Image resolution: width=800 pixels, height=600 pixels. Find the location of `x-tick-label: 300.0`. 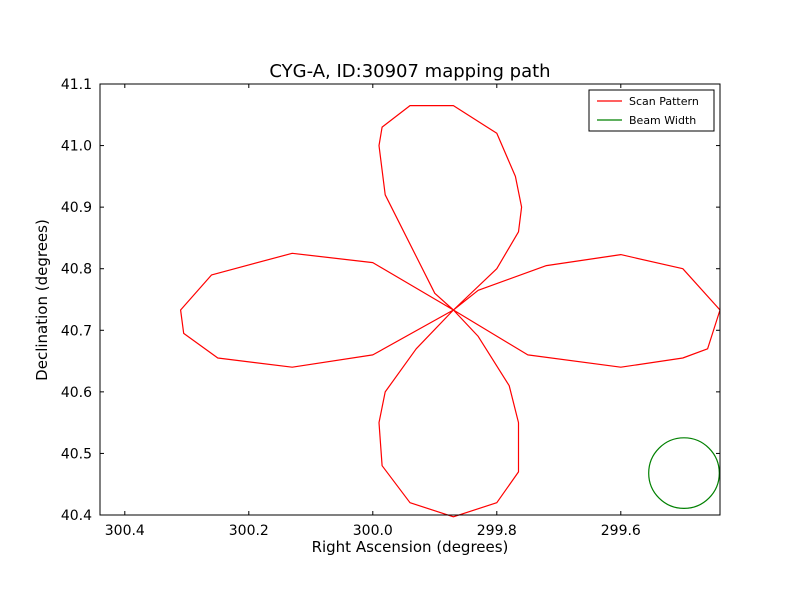

x-tick-label: 300.0 is located at coordinates (373, 531).